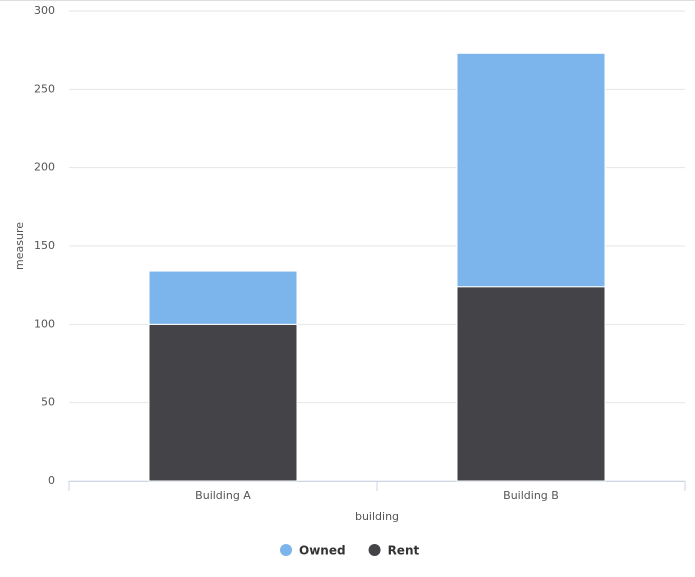  Describe the element at coordinates (44, 88) in the screenshot. I see `y-tick-label: 250` at that location.